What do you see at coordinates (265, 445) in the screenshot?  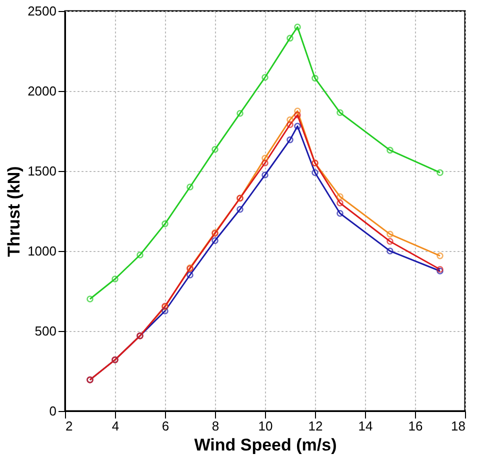 I see `x-axis-title: Wind Speed (m/s)` at bounding box center [265, 445].